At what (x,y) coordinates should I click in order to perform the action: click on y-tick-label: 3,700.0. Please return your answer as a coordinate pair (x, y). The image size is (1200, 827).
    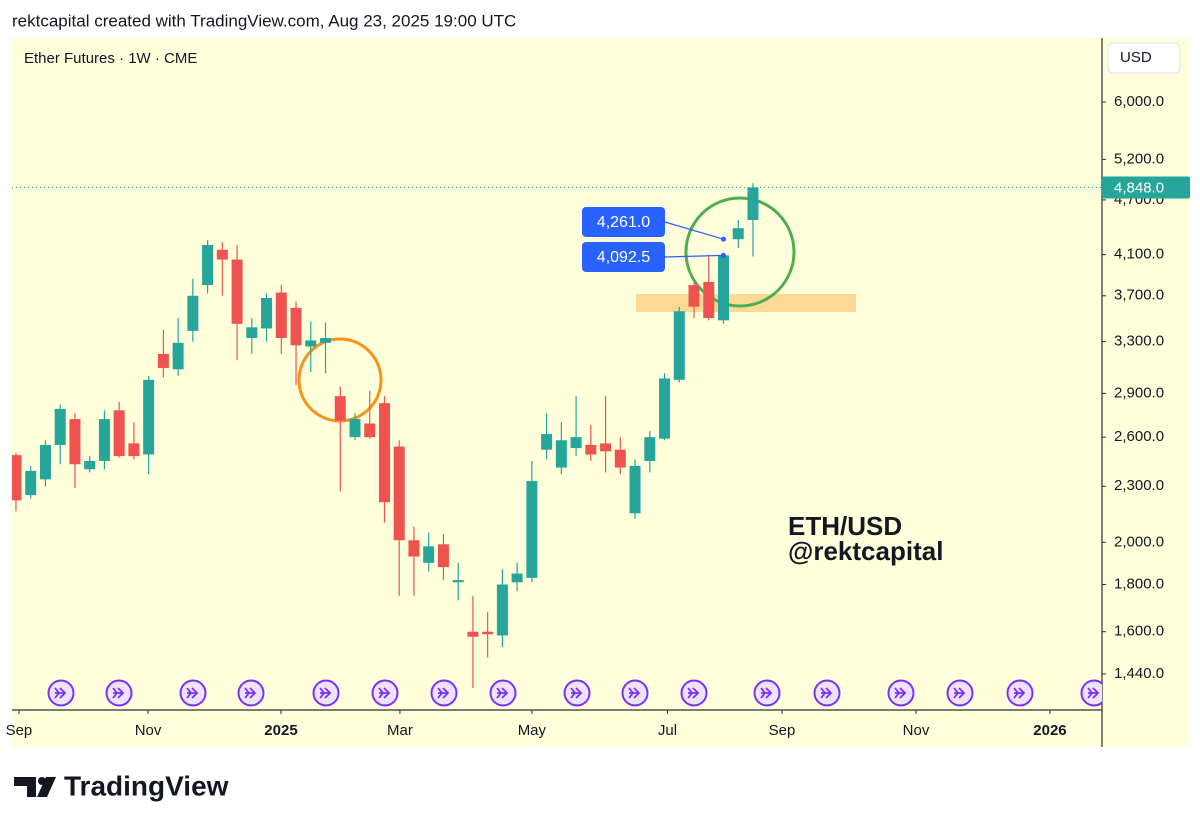
    Looking at the image, I should click on (1139, 295).